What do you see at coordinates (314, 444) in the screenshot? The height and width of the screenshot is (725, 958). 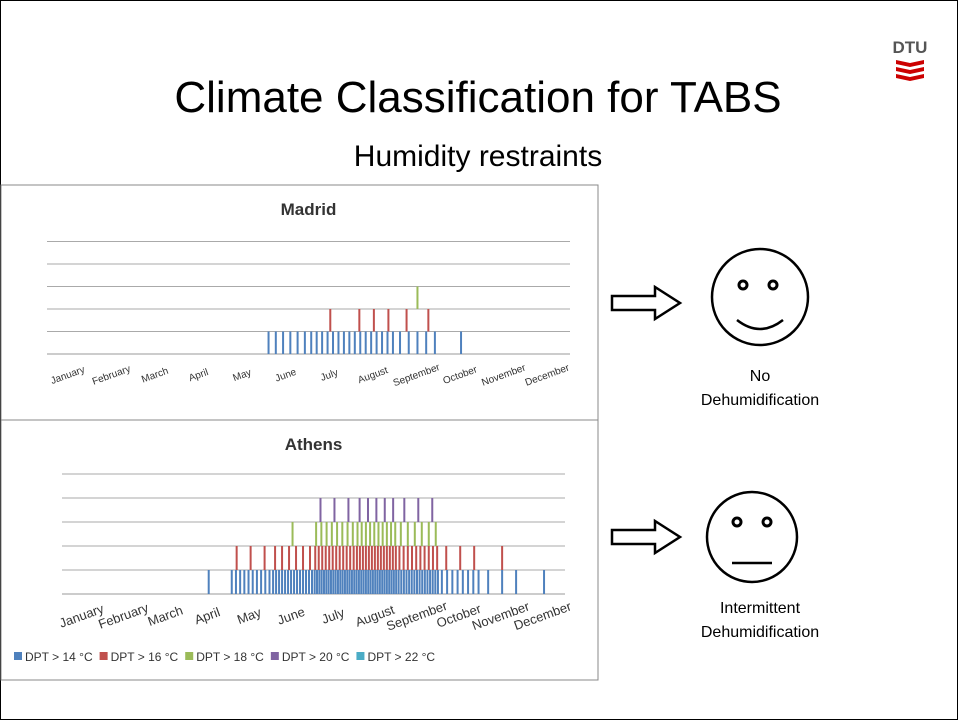 I see `chart-title: Athens` at bounding box center [314, 444].